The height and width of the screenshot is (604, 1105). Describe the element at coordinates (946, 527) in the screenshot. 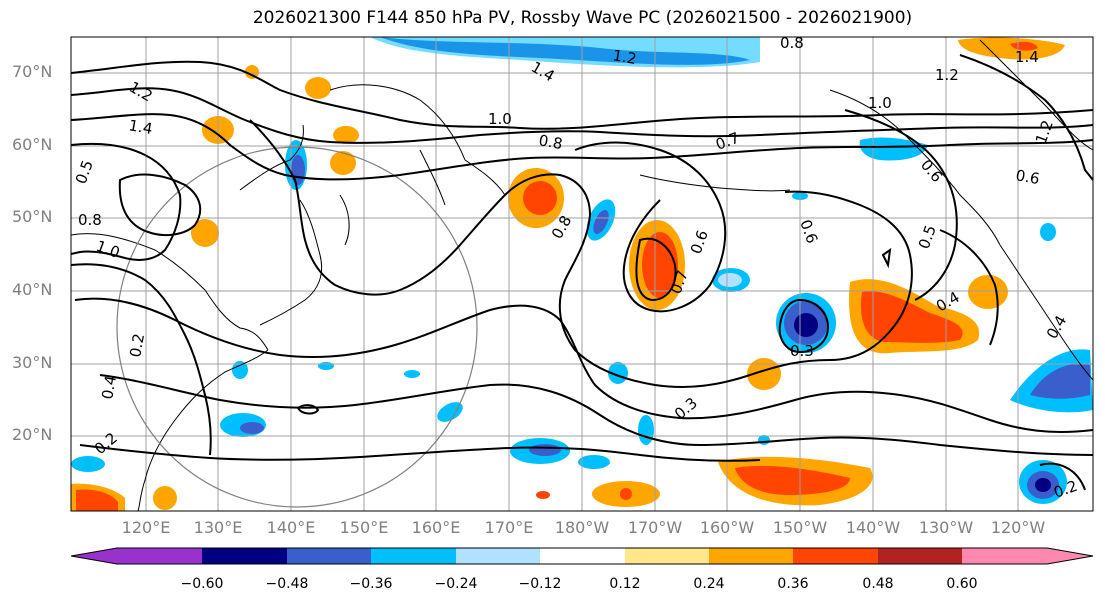

I see `lon-label: 130°W` at that location.